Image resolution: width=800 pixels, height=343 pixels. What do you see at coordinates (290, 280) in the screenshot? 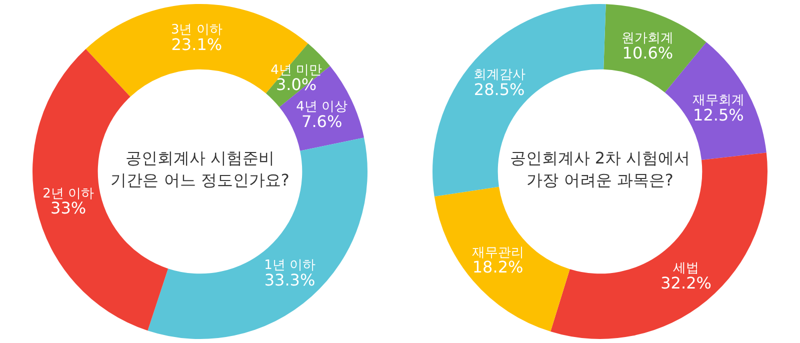
I see `data-label: 33.3%` at bounding box center [290, 280].